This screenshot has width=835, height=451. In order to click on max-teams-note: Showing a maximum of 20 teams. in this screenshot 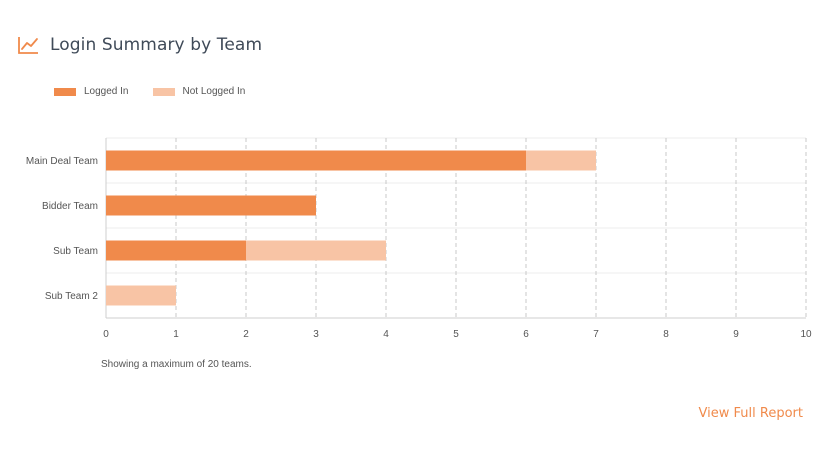, I will do `click(176, 364)`.